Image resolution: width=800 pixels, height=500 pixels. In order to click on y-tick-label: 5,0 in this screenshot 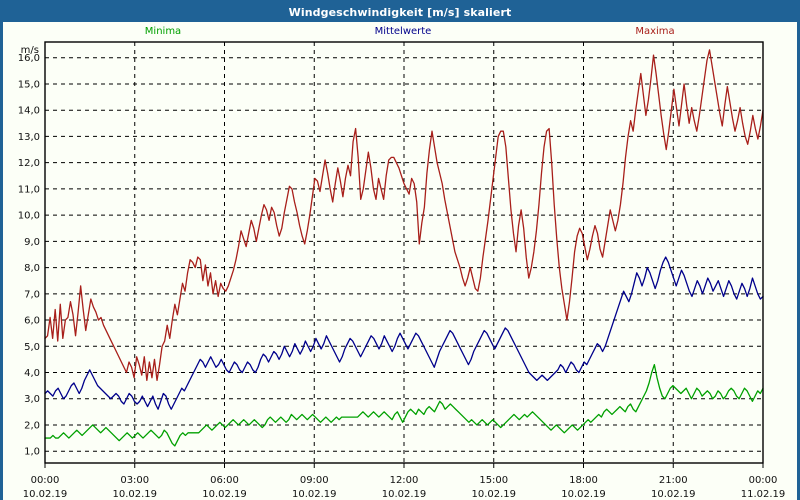, I will do `click(32, 347)`.